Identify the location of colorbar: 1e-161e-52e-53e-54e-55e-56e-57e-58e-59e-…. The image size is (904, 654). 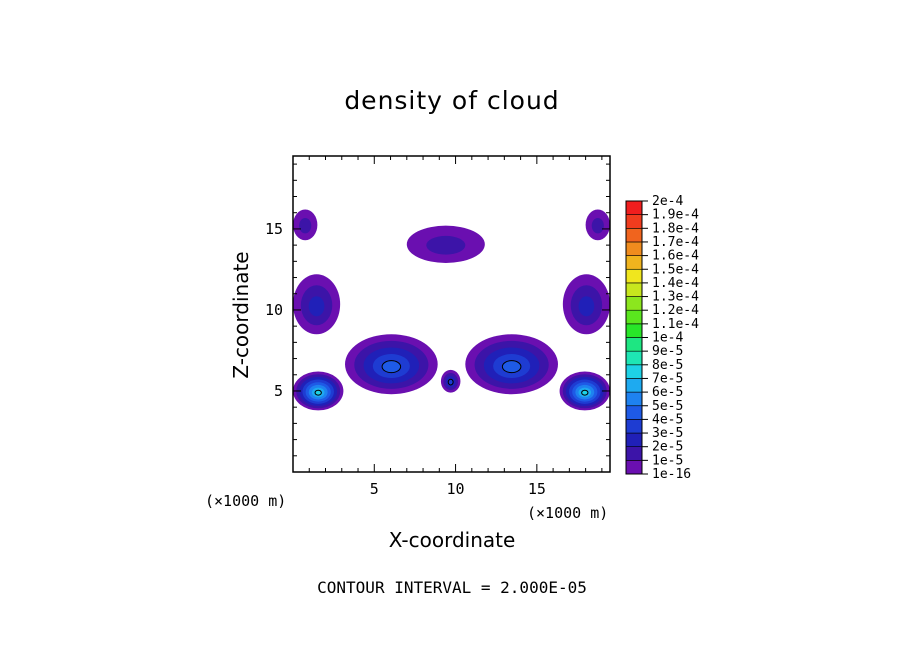
(662, 338).